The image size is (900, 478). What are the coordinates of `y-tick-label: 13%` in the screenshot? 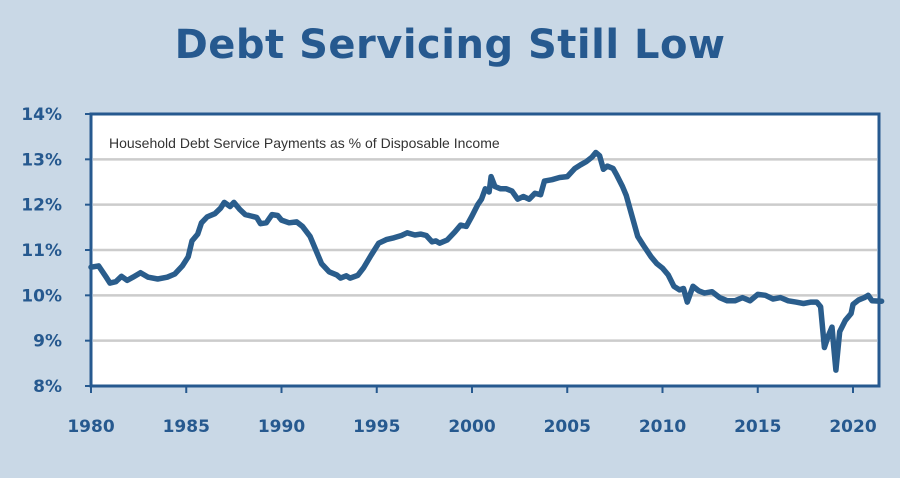 It's located at (41, 160).